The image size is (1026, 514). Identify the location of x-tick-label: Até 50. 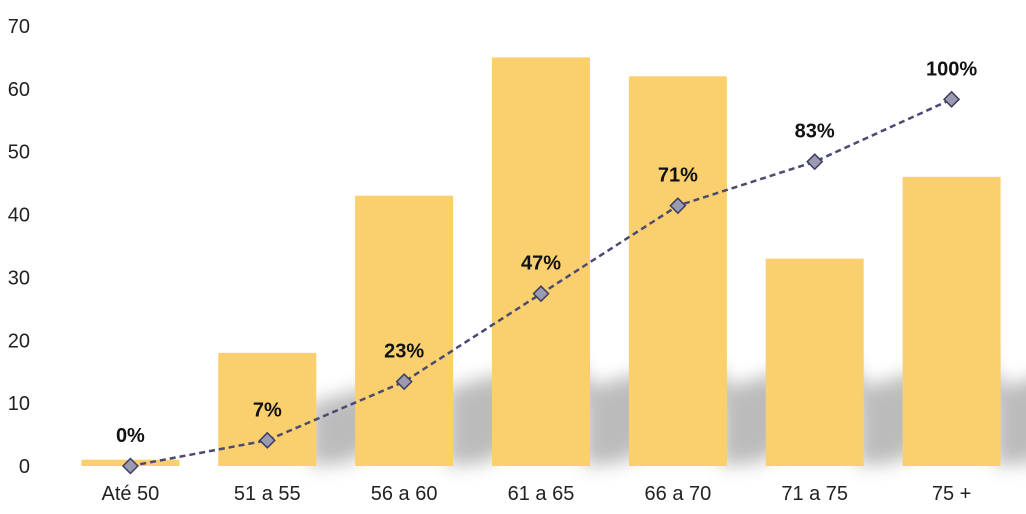
(130, 494).